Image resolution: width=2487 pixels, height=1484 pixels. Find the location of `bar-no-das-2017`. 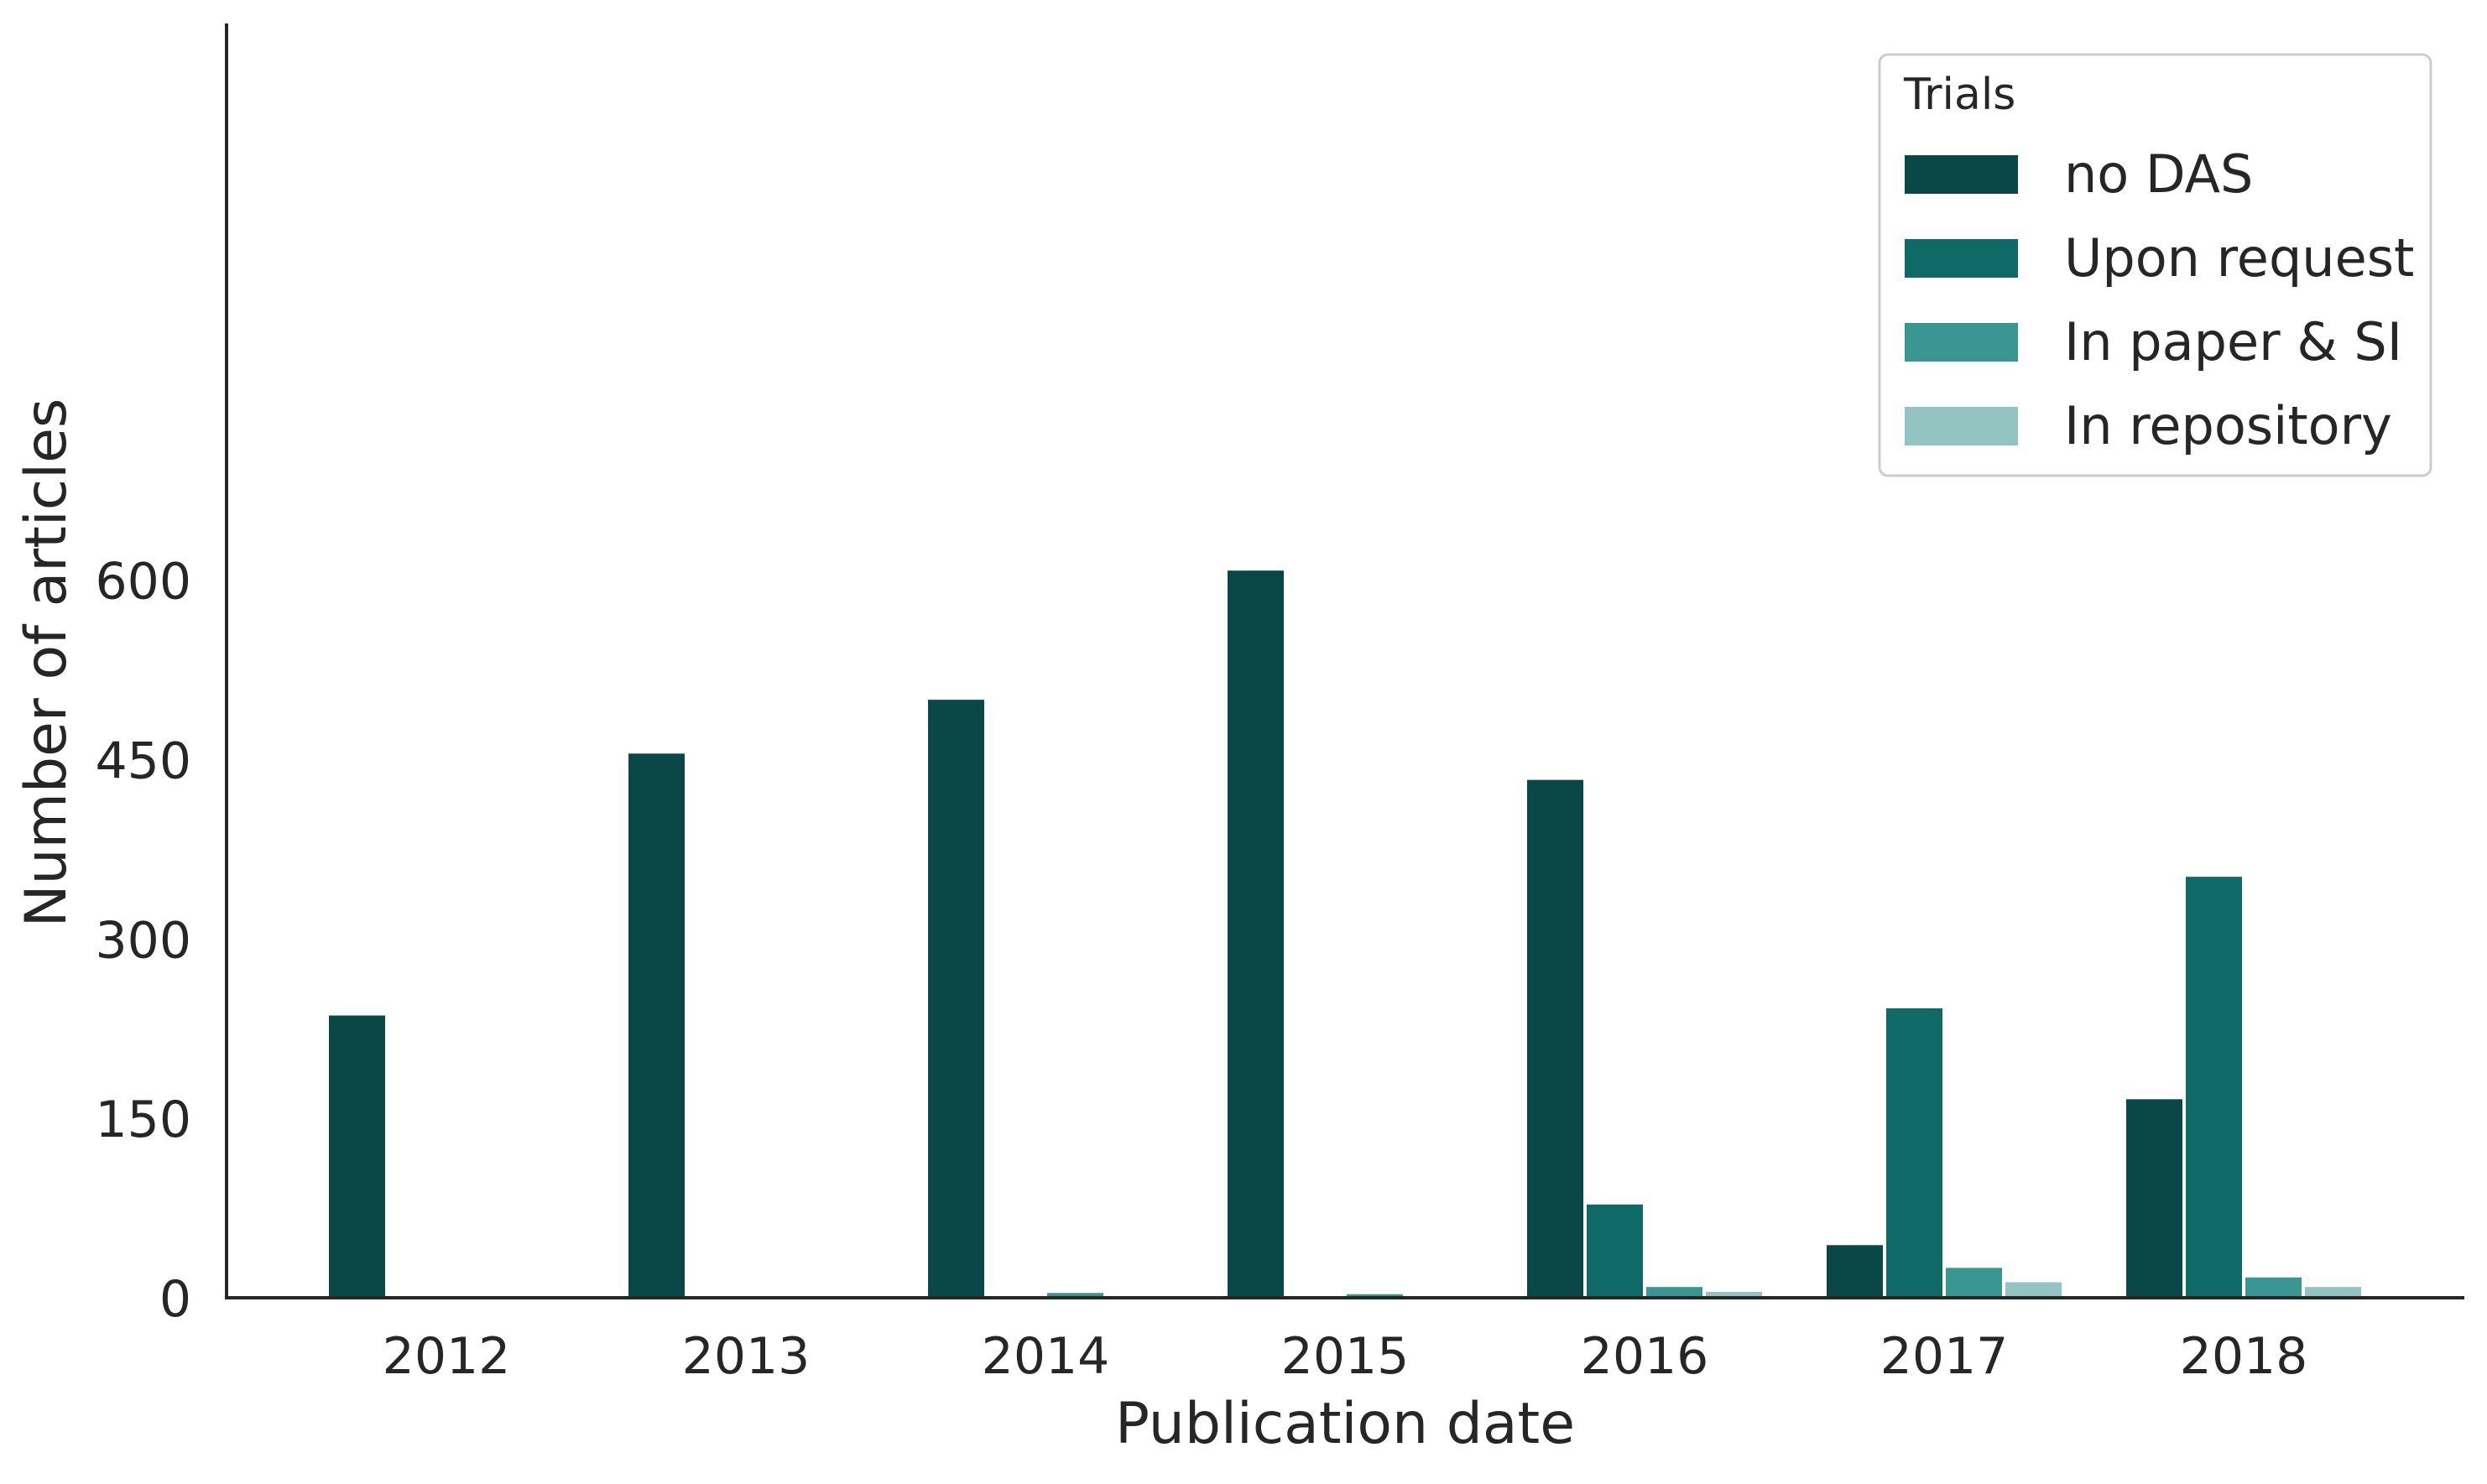

bar-no-das-2017 is located at coordinates (1855, 1271).